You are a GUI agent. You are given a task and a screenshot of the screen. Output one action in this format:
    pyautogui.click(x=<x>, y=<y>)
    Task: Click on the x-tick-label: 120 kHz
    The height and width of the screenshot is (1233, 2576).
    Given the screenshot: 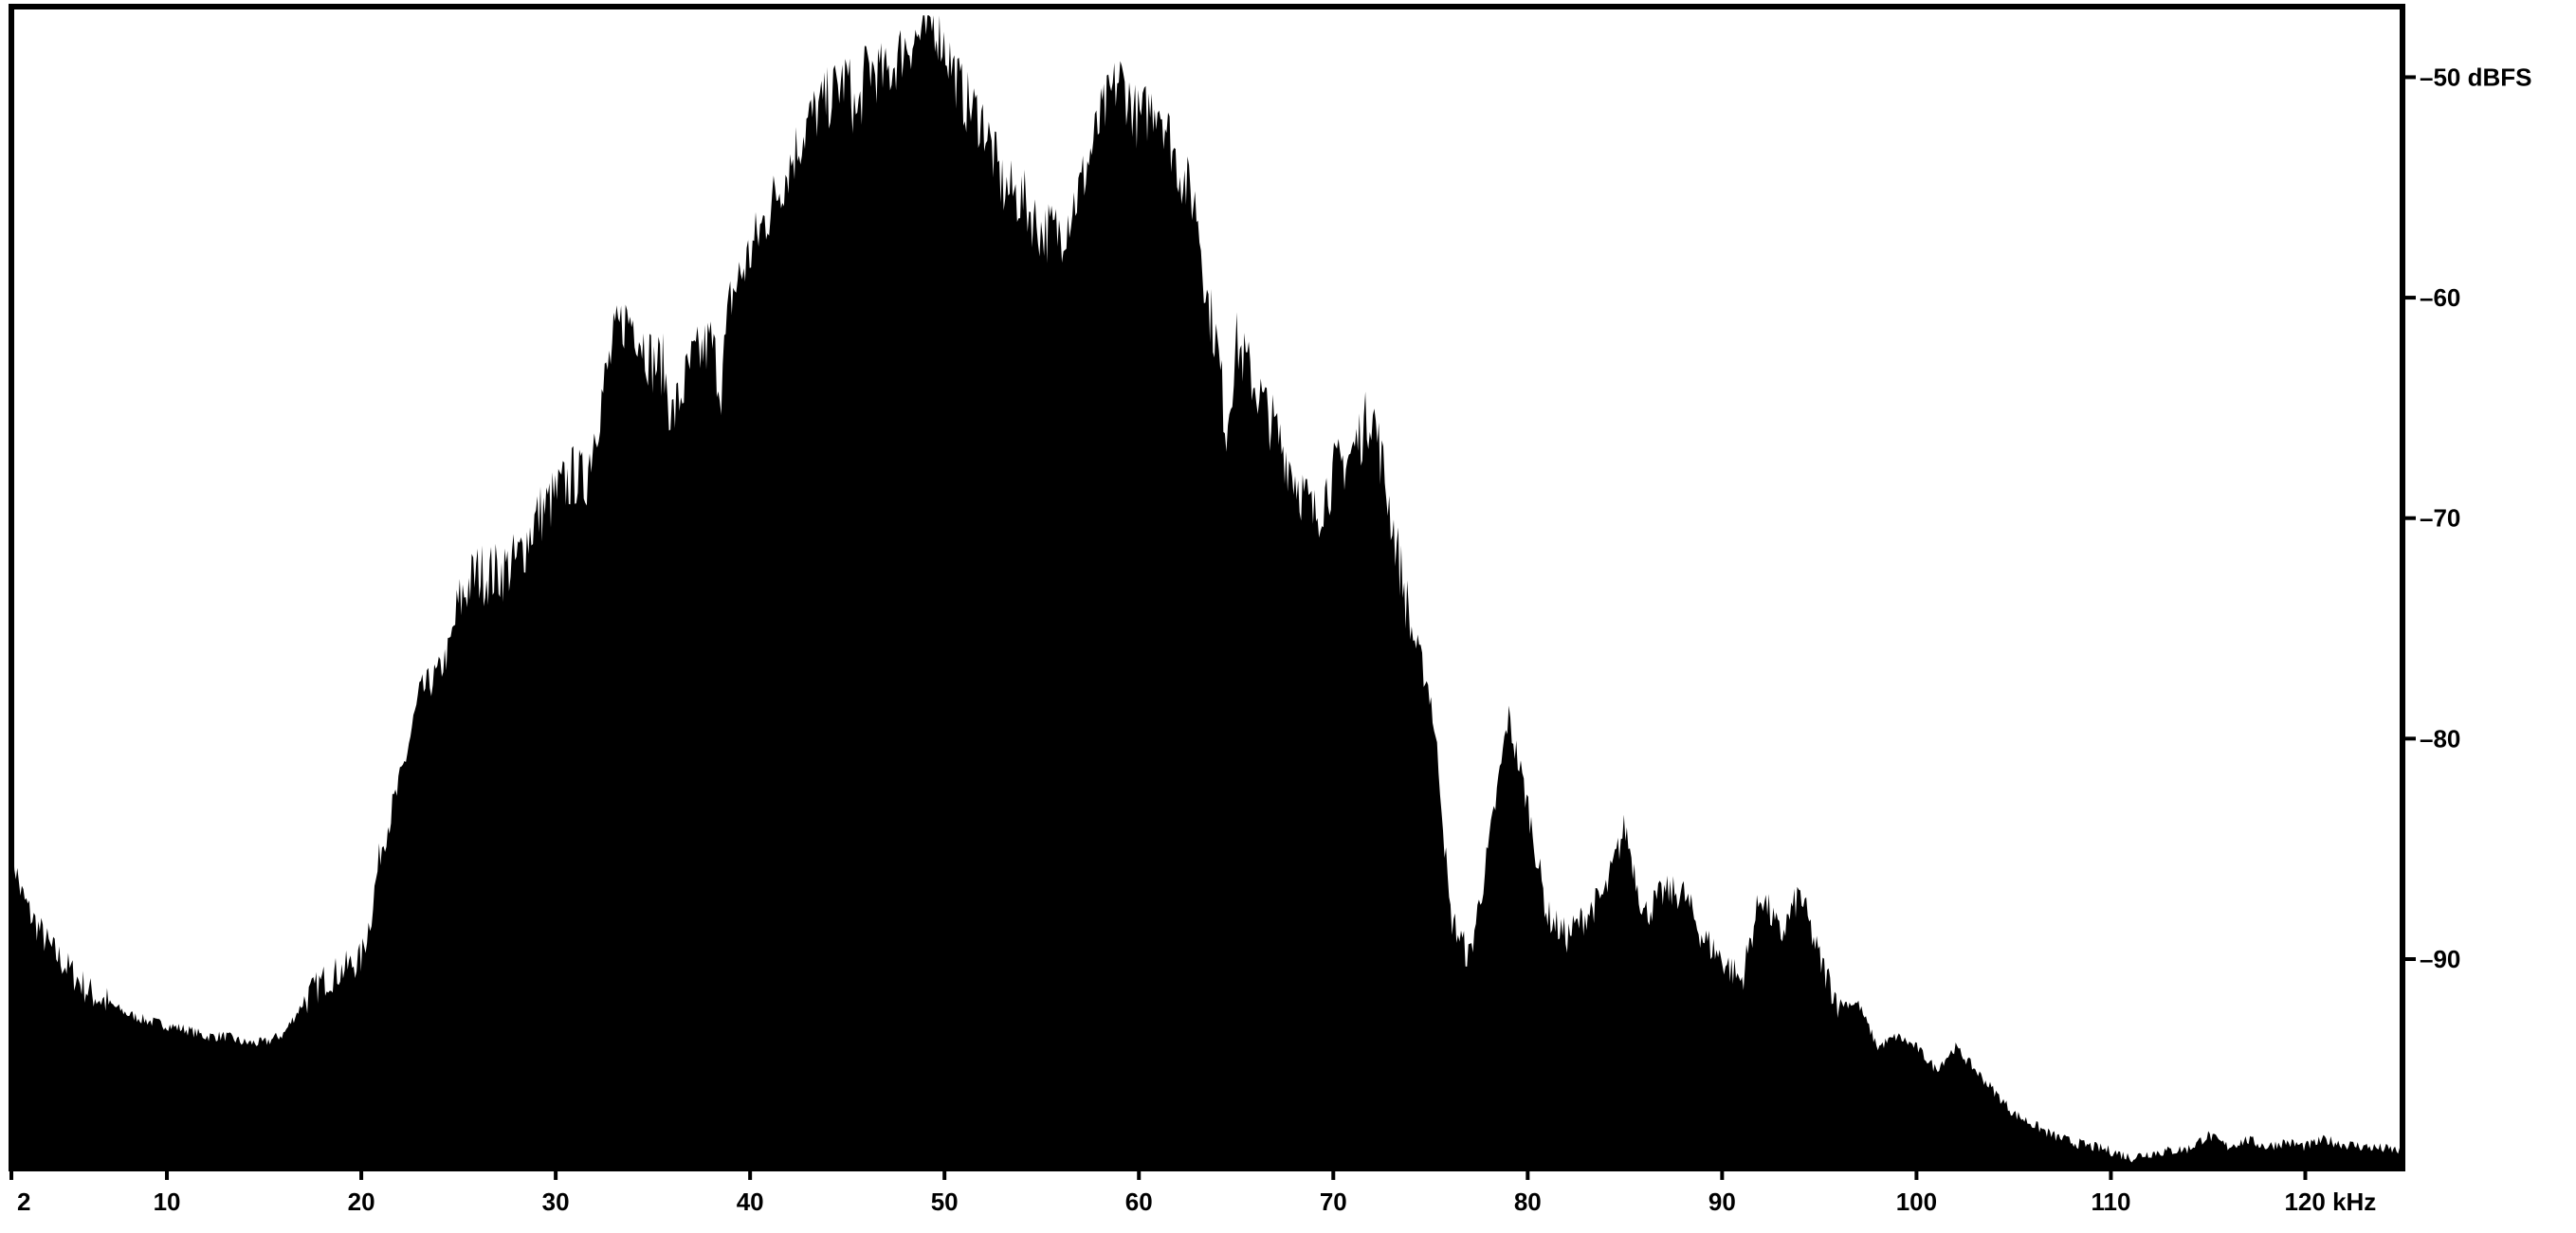 What is the action you would take?
    pyautogui.click(x=2330, y=1202)
    